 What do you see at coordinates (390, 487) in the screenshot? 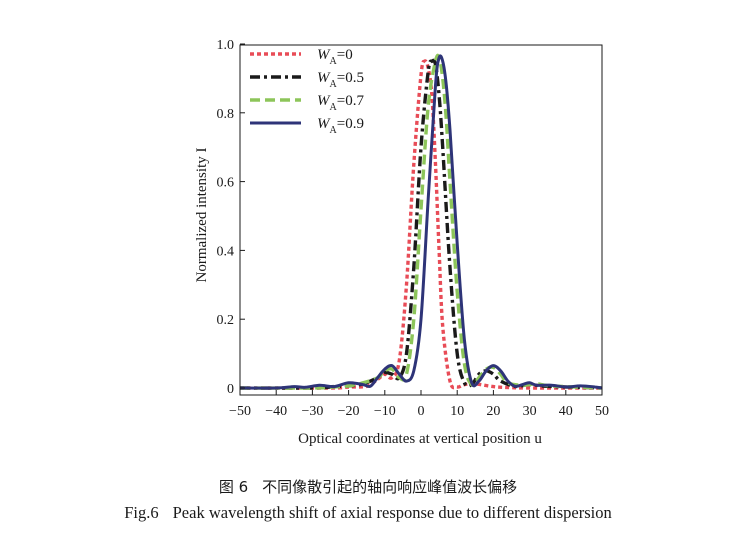
I see `caption-text-cn: 不同像散引起的轴向响应峰值波长偏移` at bounding box center [390, 487].